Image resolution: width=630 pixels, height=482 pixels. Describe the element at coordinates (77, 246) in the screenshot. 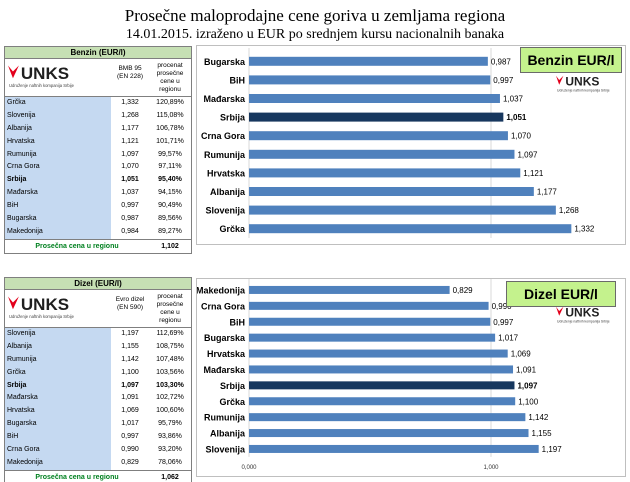

I see `benzin-footer-label: Prosečna cena u regionu` at that location.